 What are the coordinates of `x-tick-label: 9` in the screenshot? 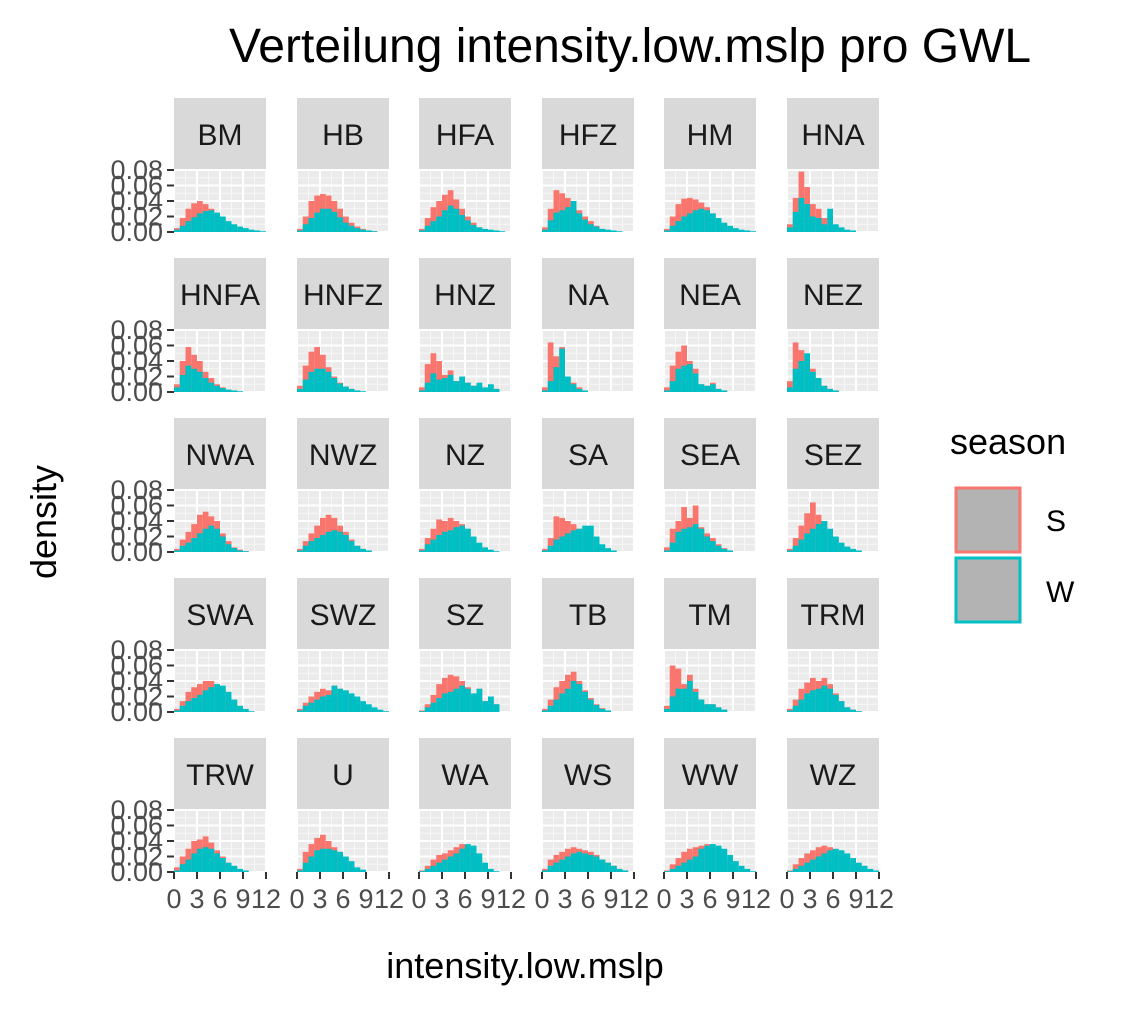 It's located at (242, 899).